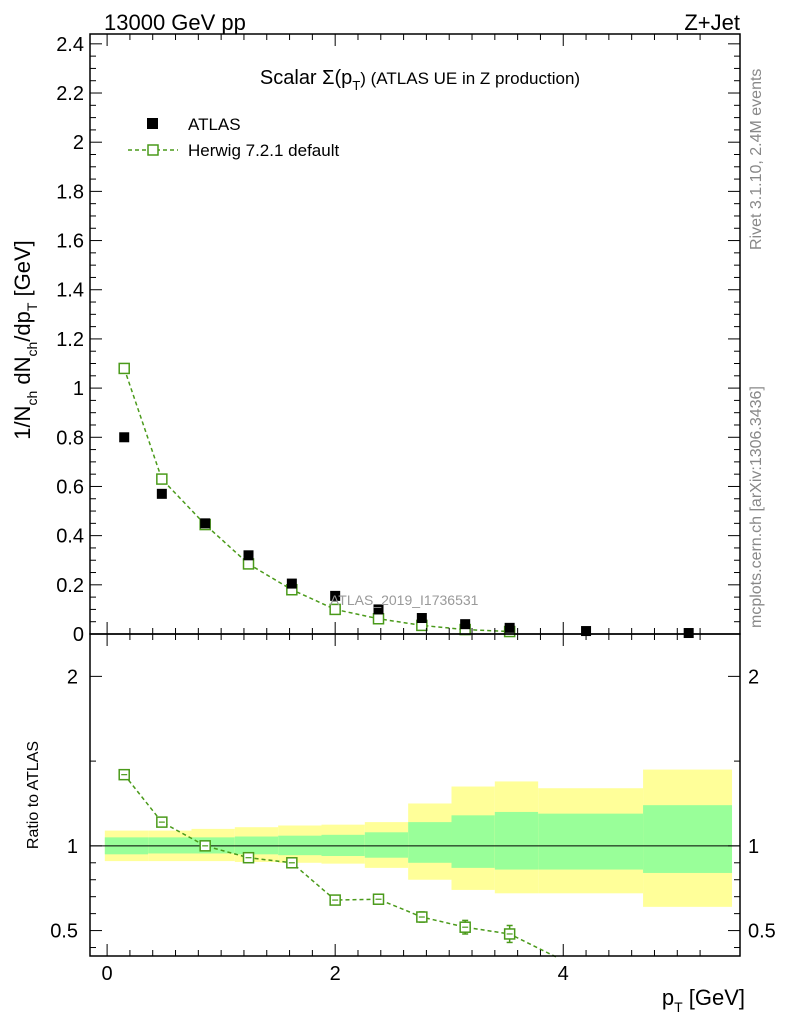 This screenshot has height=1024, width=786. Describe the element at coordinates (678, 1007) in the screenshot. I see `xlabel-sub: T` at that location.